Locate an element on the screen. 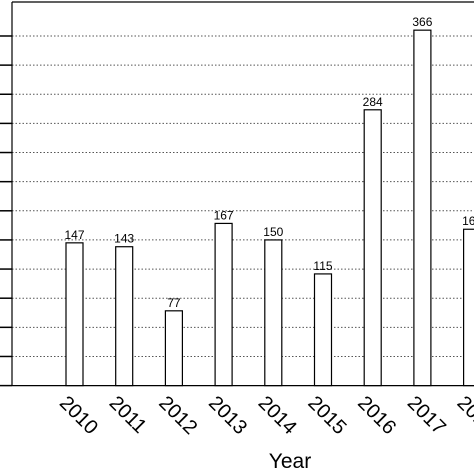 Image resolution: width=474 pixels, height=474 pixels. x-tick-label: 2011 is located at coordinates (128, 415).